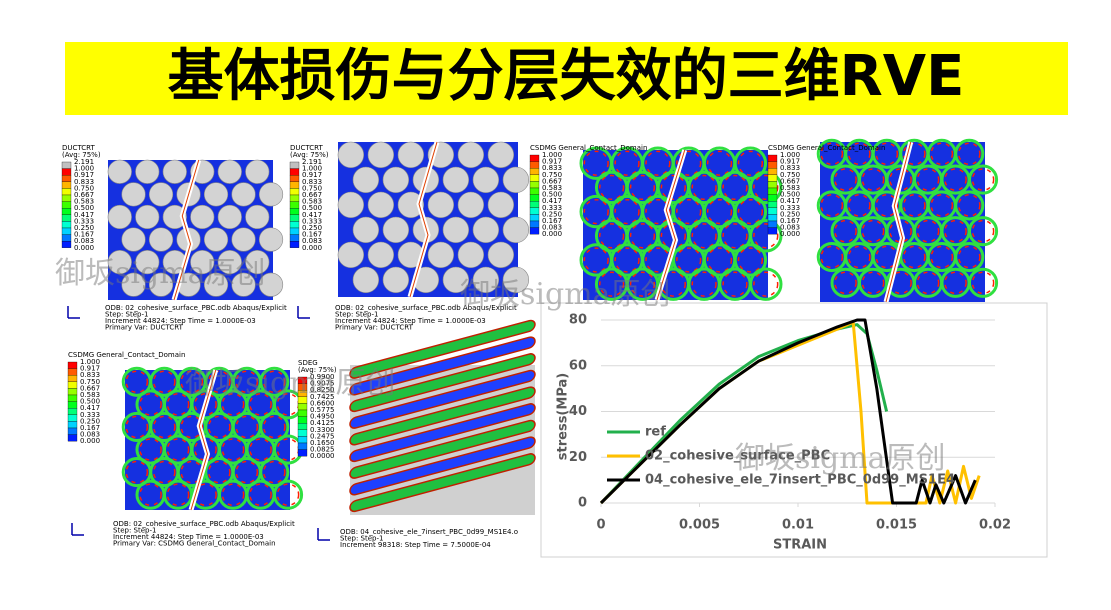  I want to click on legend-level: 0.3300, so click(322, 430).